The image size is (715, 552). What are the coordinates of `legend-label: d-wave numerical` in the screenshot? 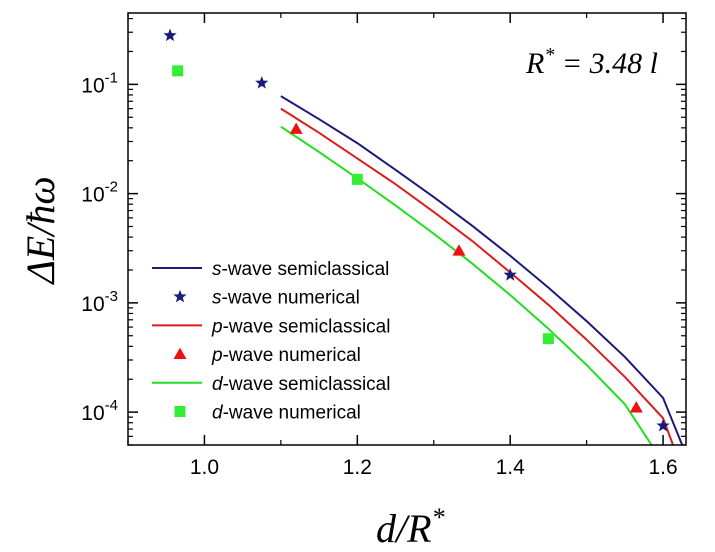 It's located at (286, 413).